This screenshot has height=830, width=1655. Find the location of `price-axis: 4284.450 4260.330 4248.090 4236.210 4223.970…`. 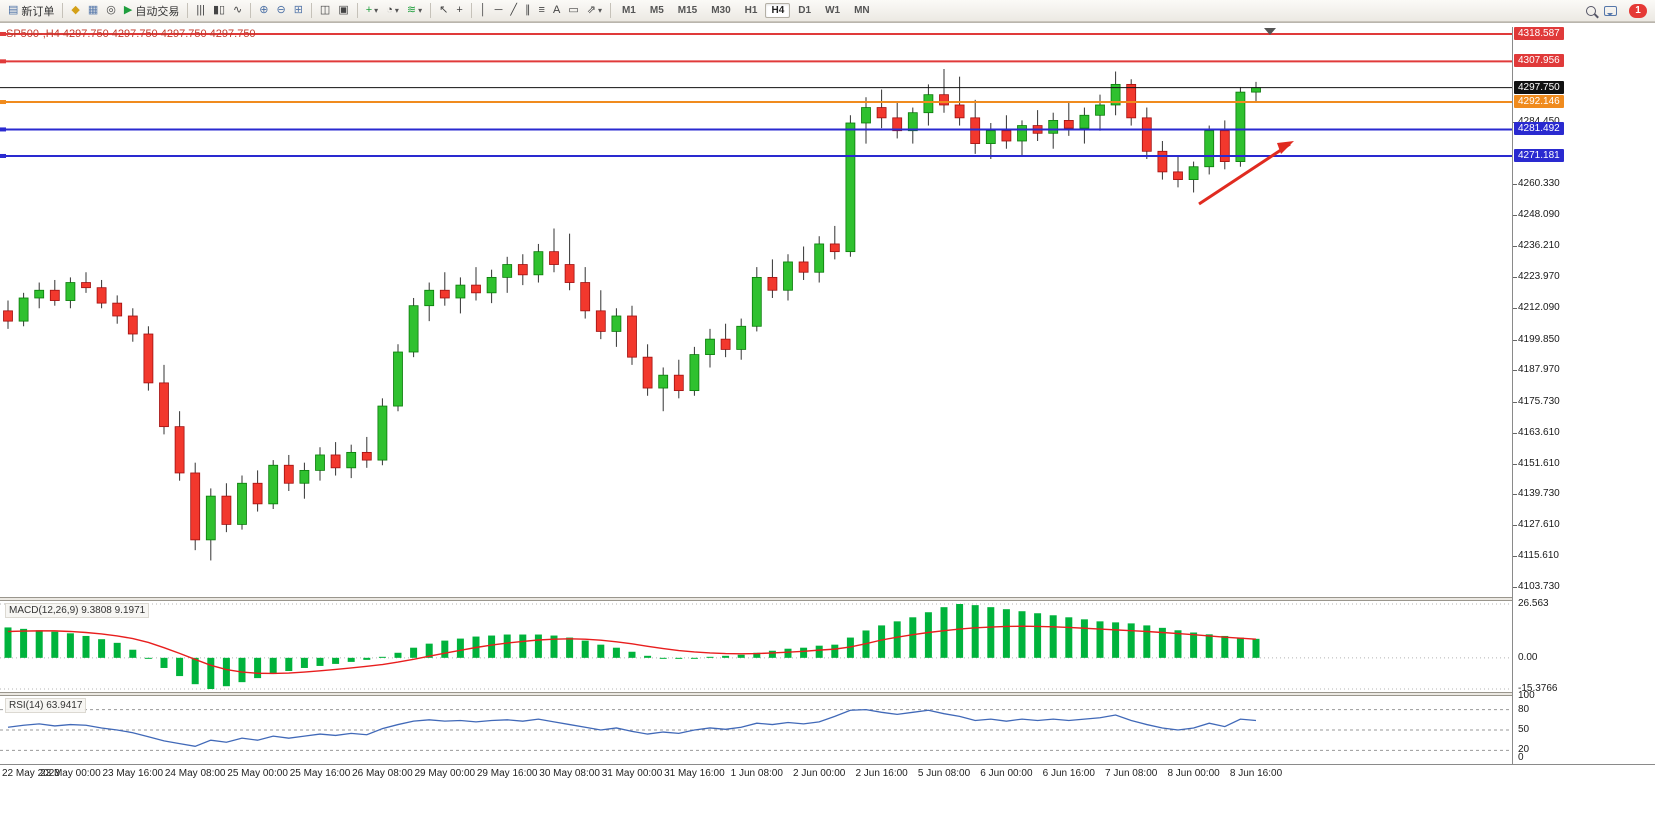

price-axis: 4284.450 4260.330 4248.090 4236.210 4223.970… is located at coordinates (1583, 395).